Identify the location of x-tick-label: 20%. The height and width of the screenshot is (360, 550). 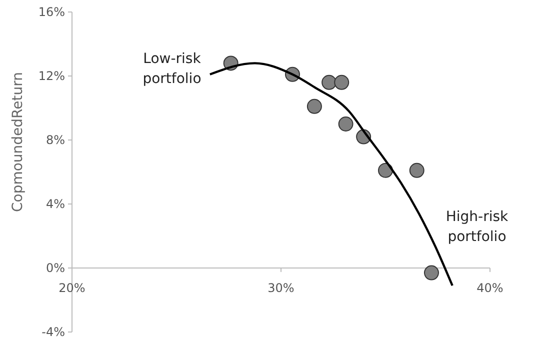
(72, 288).